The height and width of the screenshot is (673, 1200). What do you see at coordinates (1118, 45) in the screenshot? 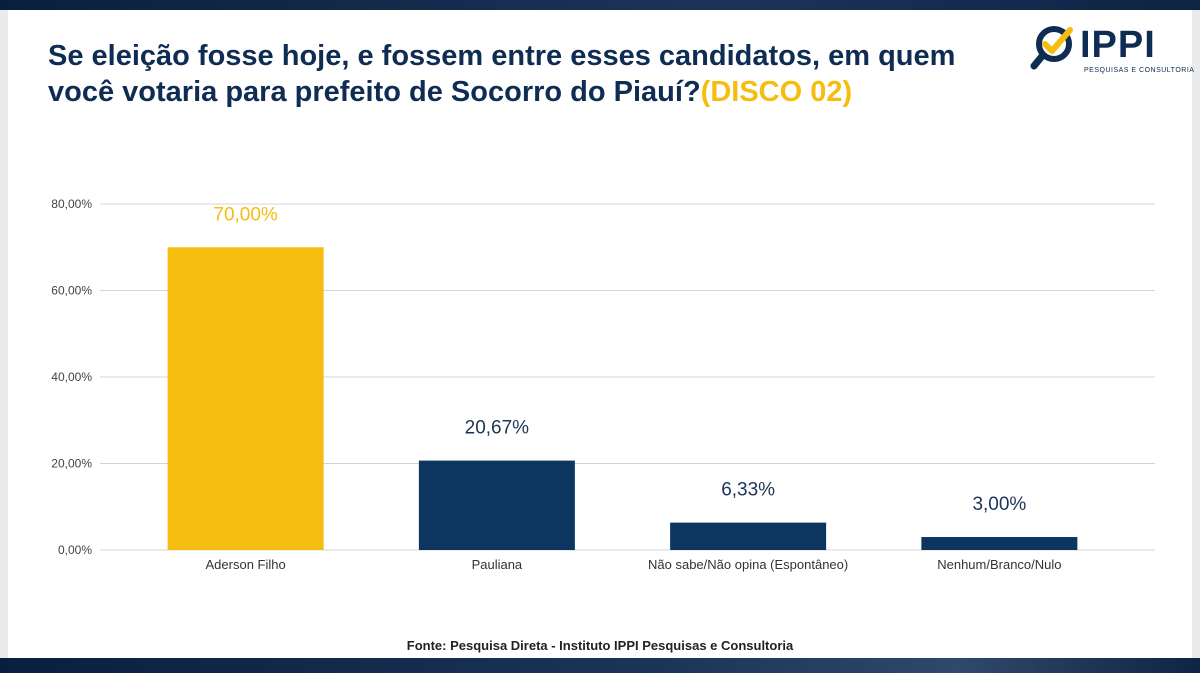
I see `logo-text: IPPI` at bounding box center [1118, 45].